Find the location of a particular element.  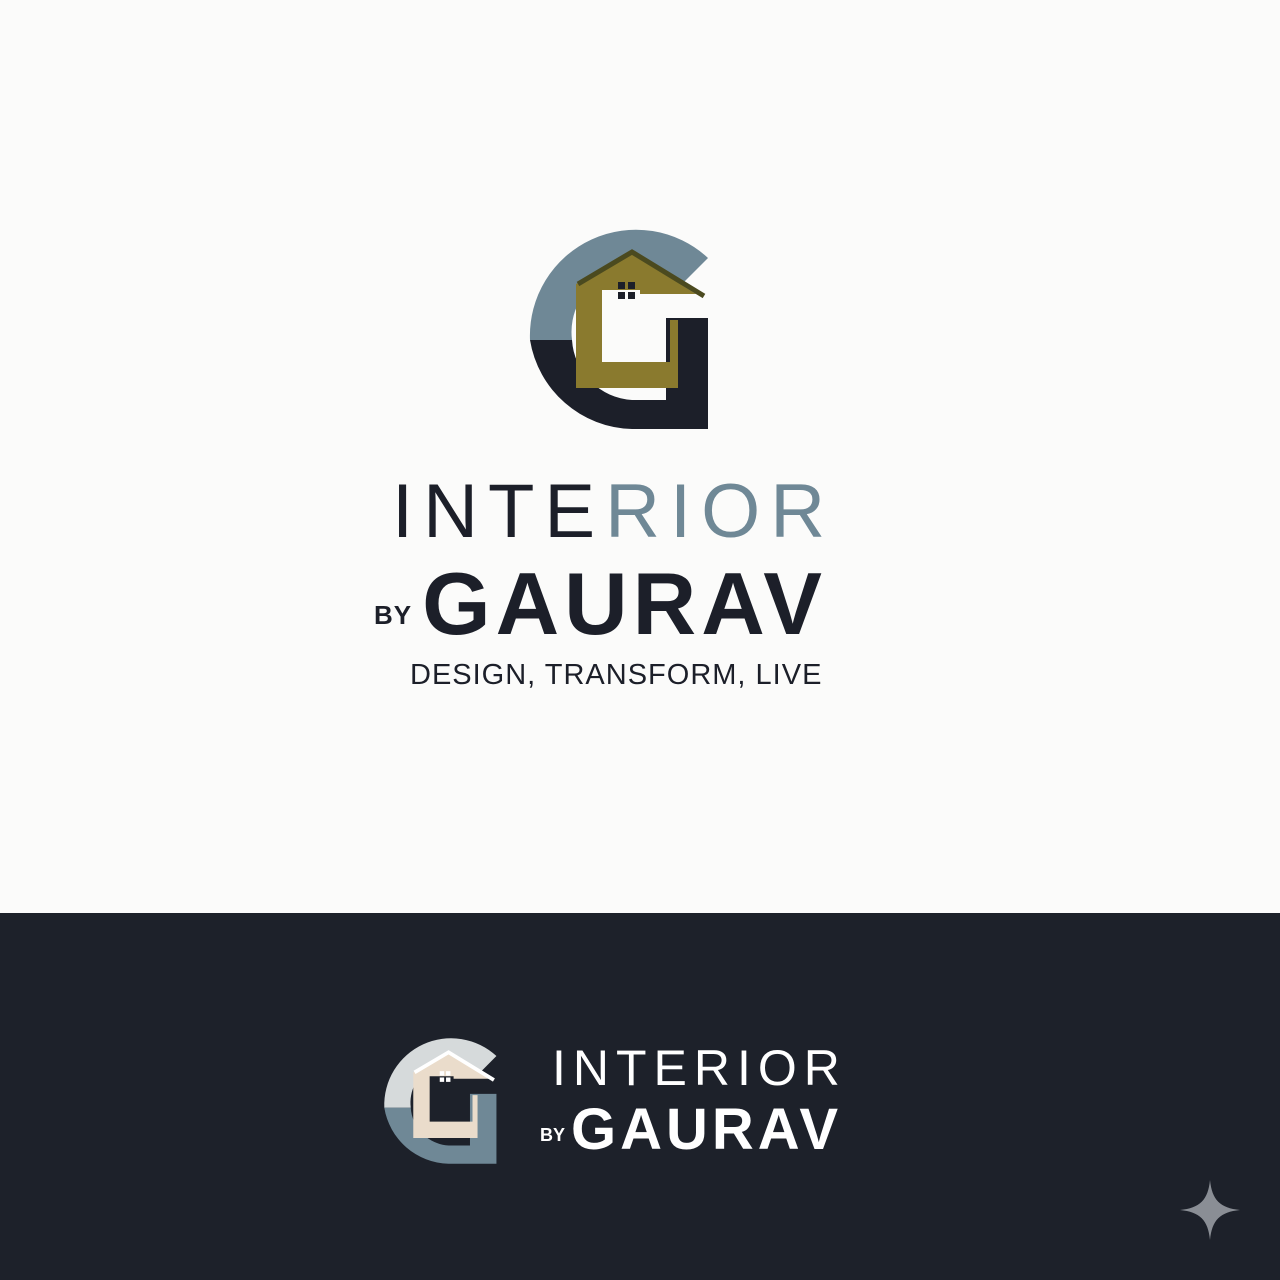

dark-brand-by-line: BY GAURAV is located at coordinates (691, 1130).